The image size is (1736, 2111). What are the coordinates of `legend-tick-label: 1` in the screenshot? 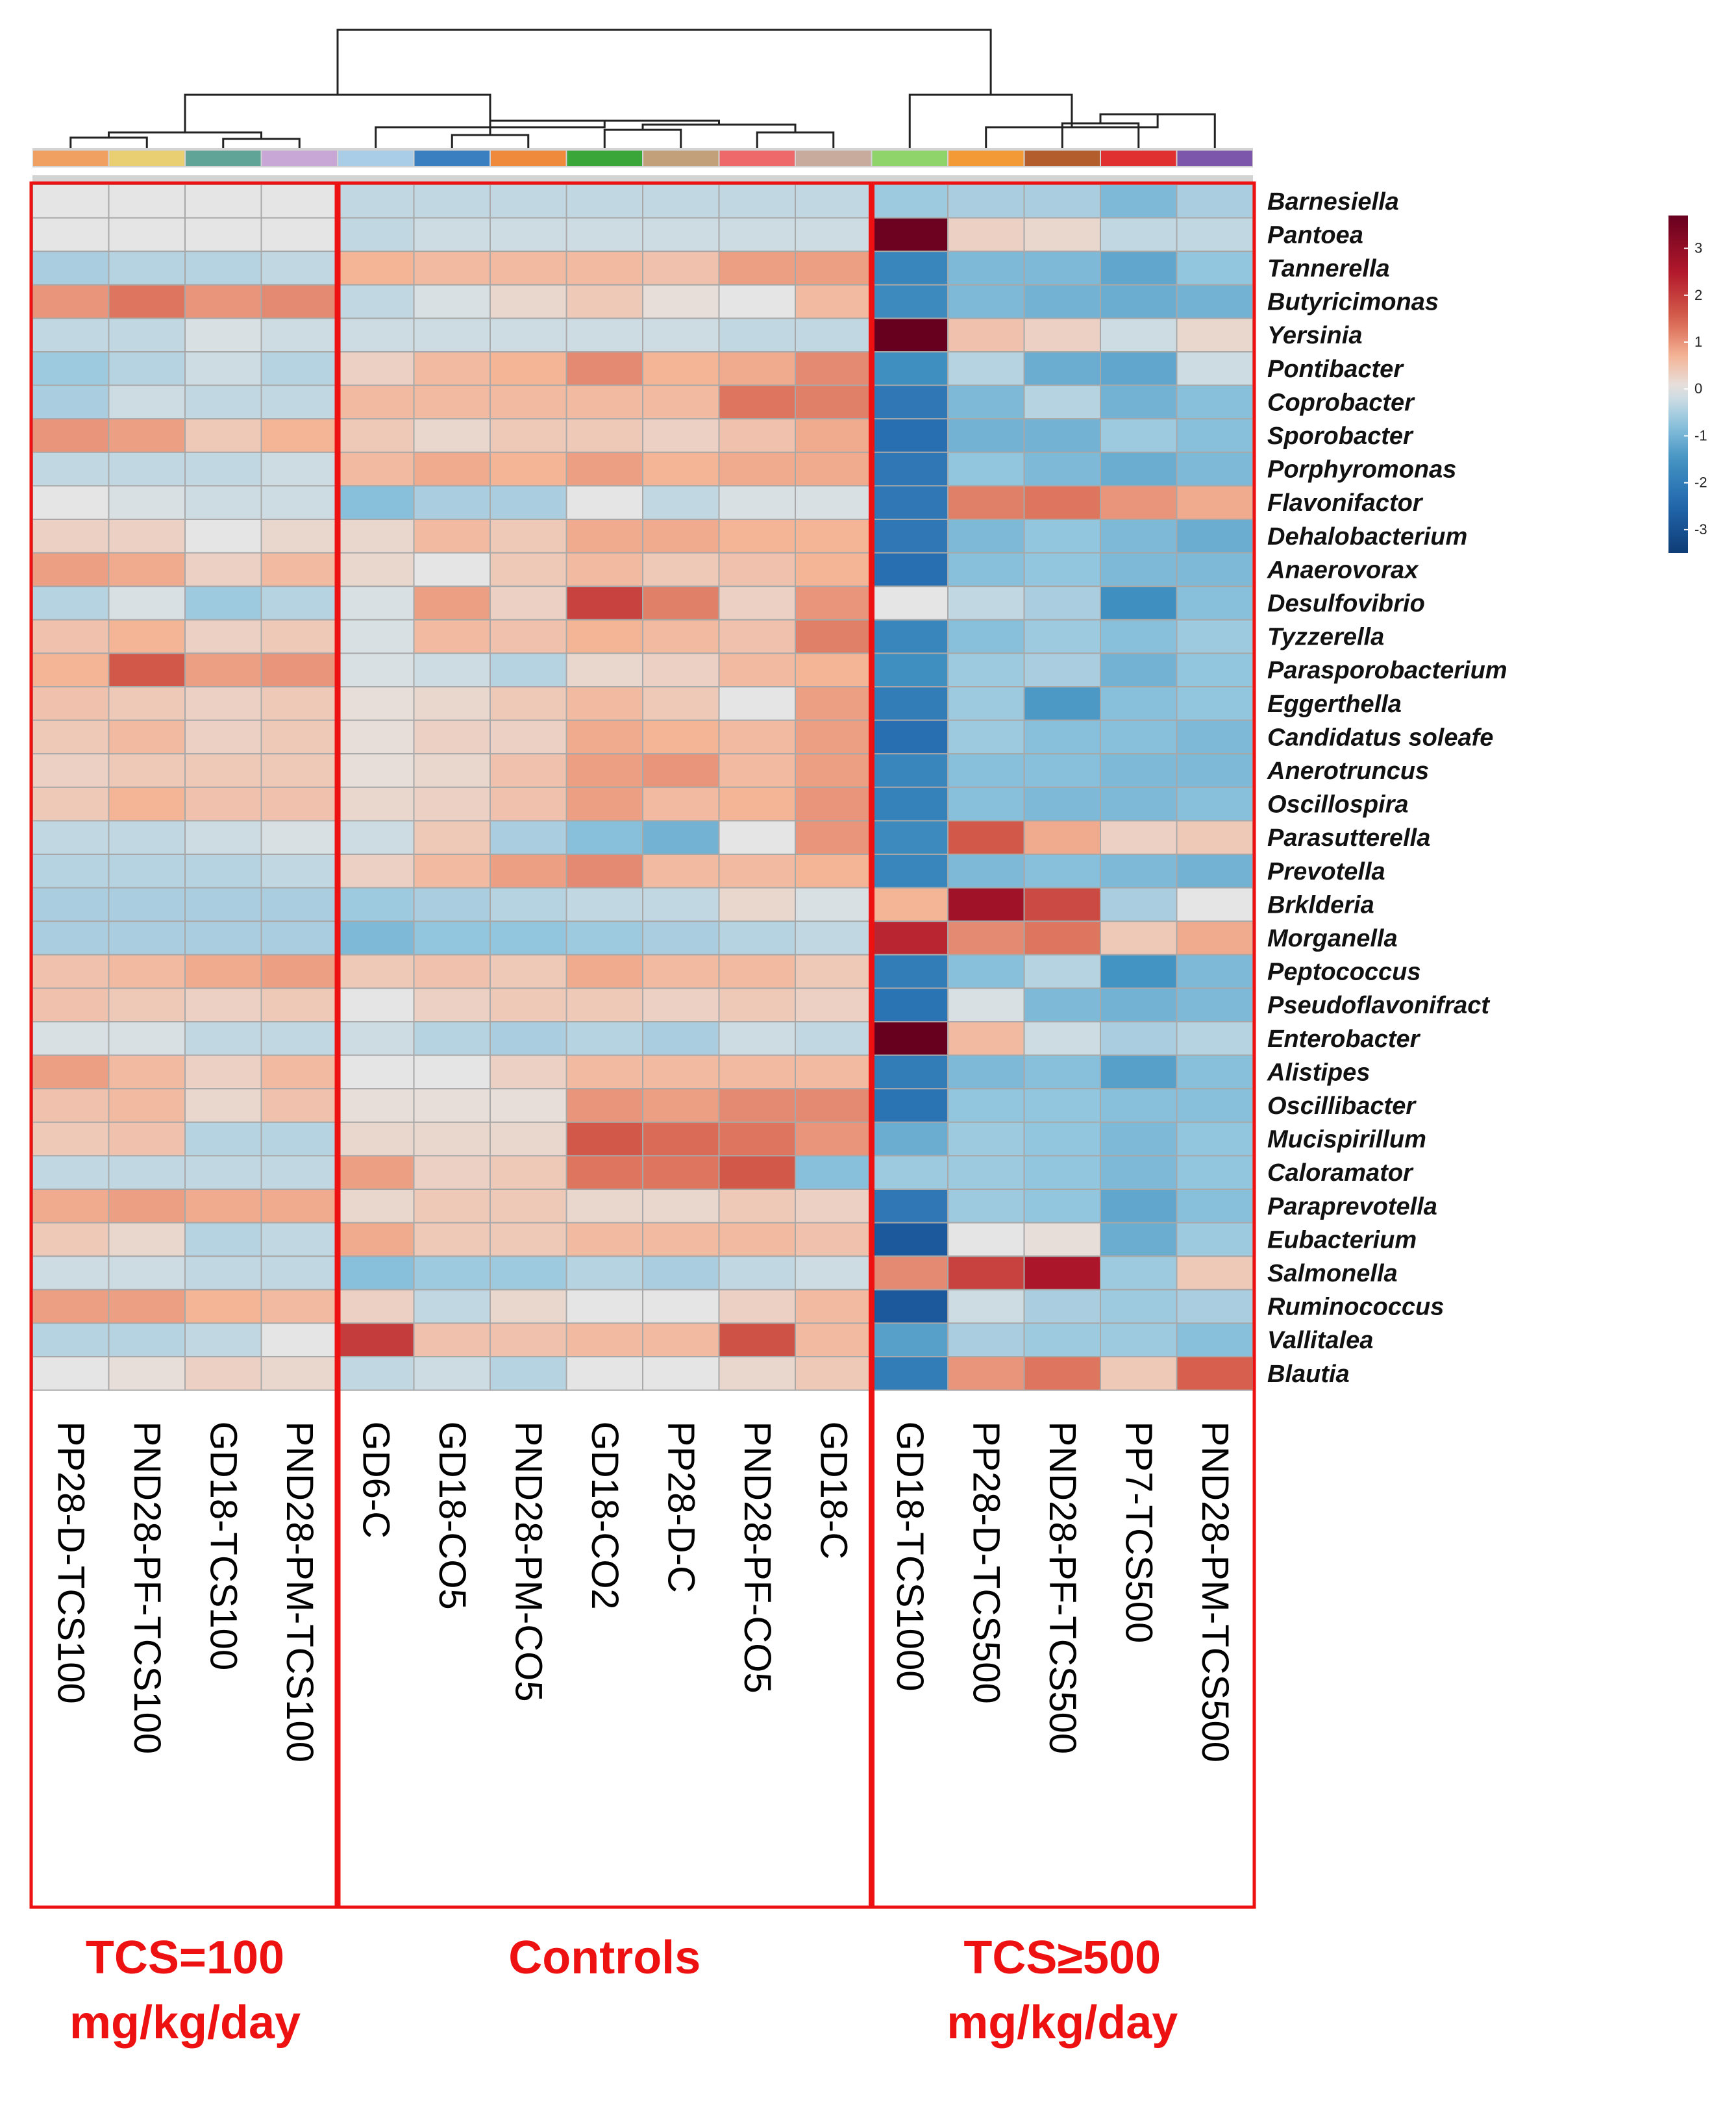 It's located at (1698, 342).